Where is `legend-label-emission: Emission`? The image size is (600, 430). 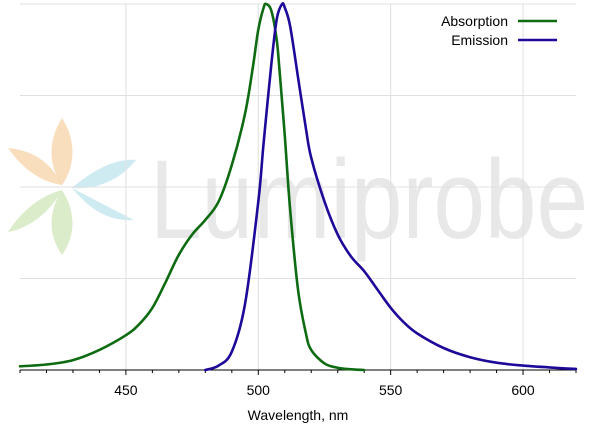 legend-label-emission: Emission is located at coordinates (479, 40).